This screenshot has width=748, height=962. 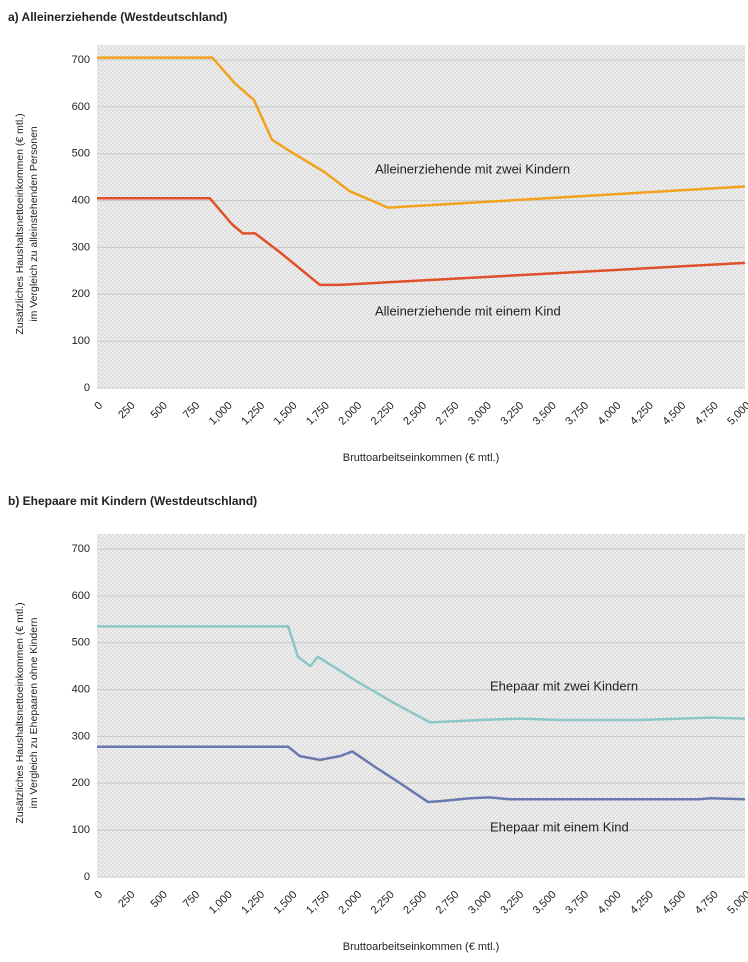 I want to click on y-axis-label: im Vergleich zu alleinstehenden Personen, so click(x=34, y=224).